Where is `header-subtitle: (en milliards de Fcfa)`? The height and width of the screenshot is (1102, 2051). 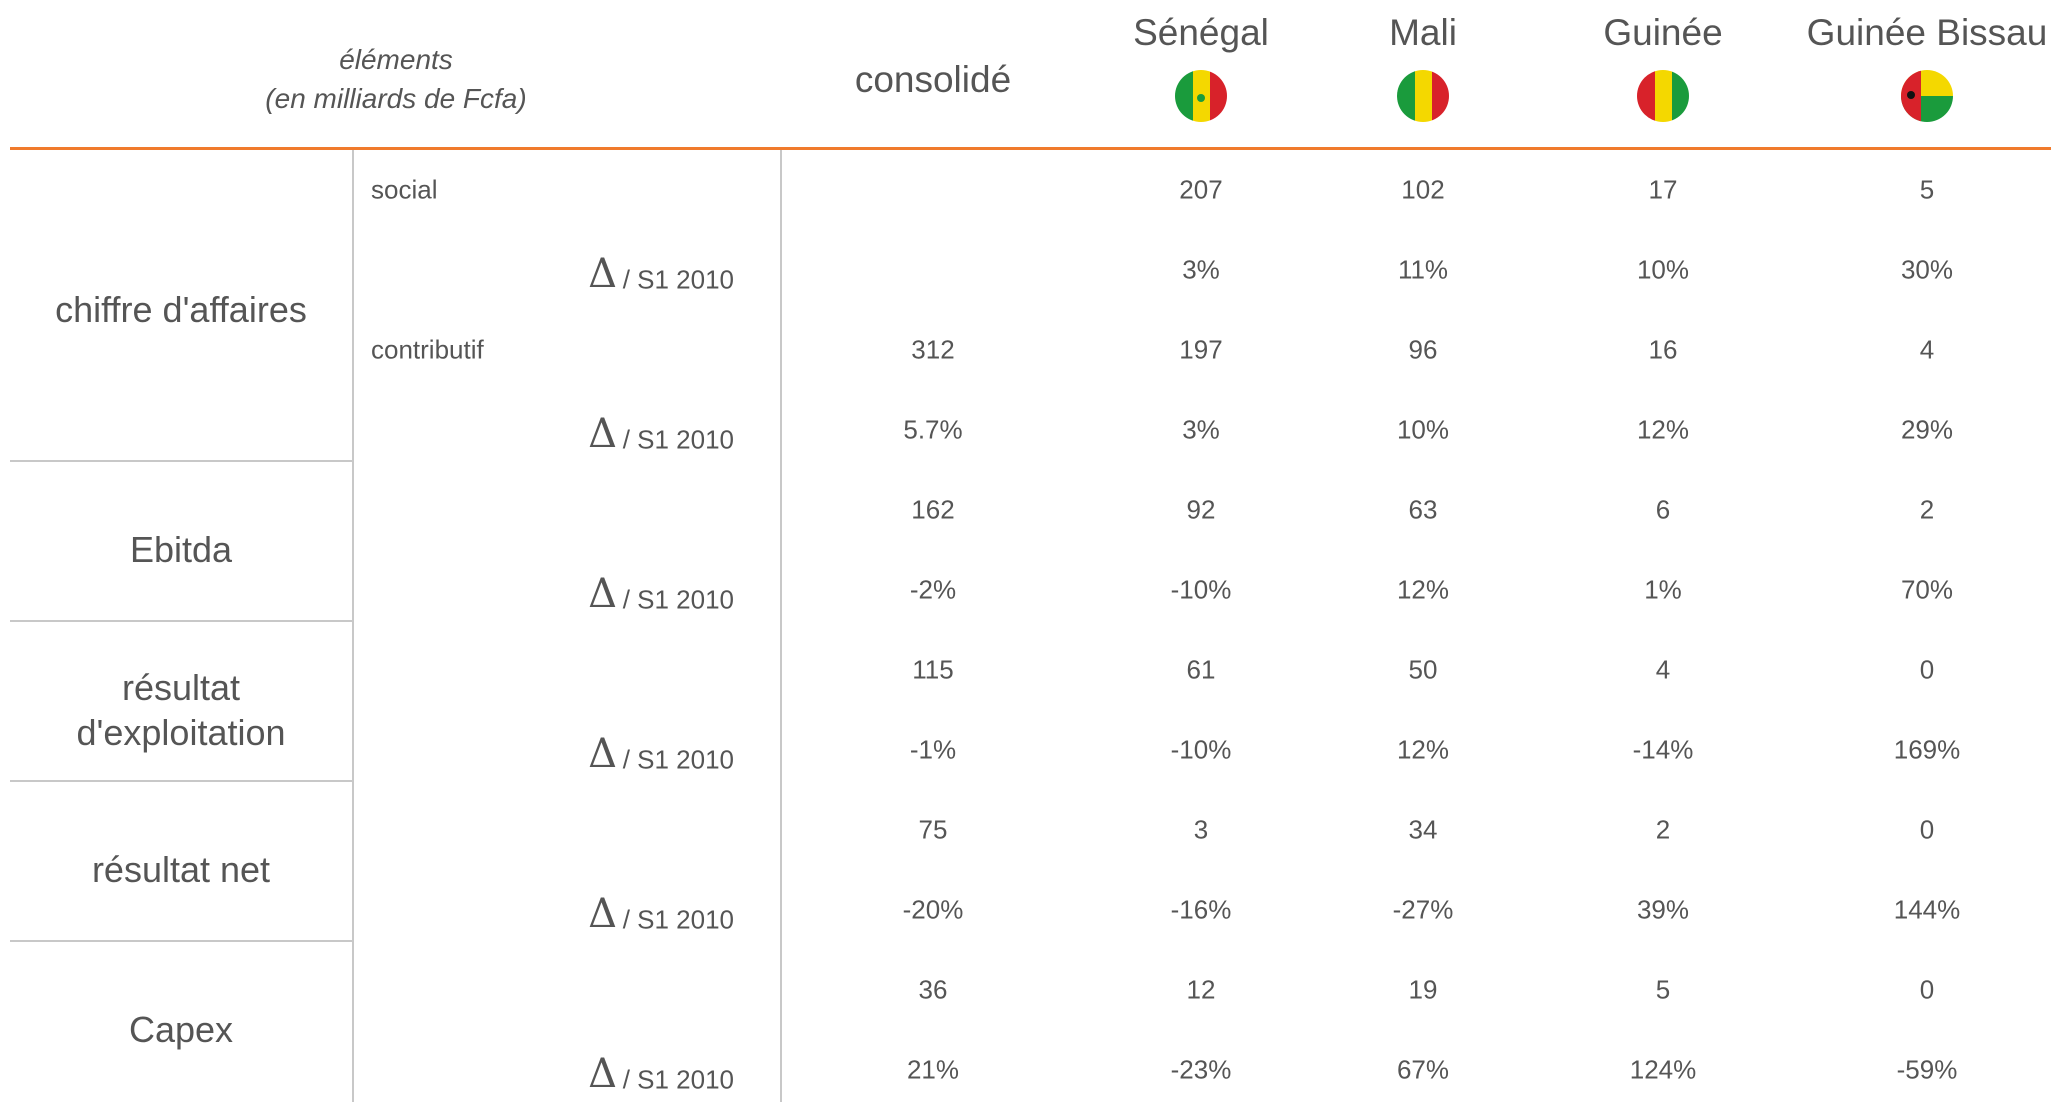
header-subtitle: (en milliards de Fcfa) is located at coordinates (396, 98).